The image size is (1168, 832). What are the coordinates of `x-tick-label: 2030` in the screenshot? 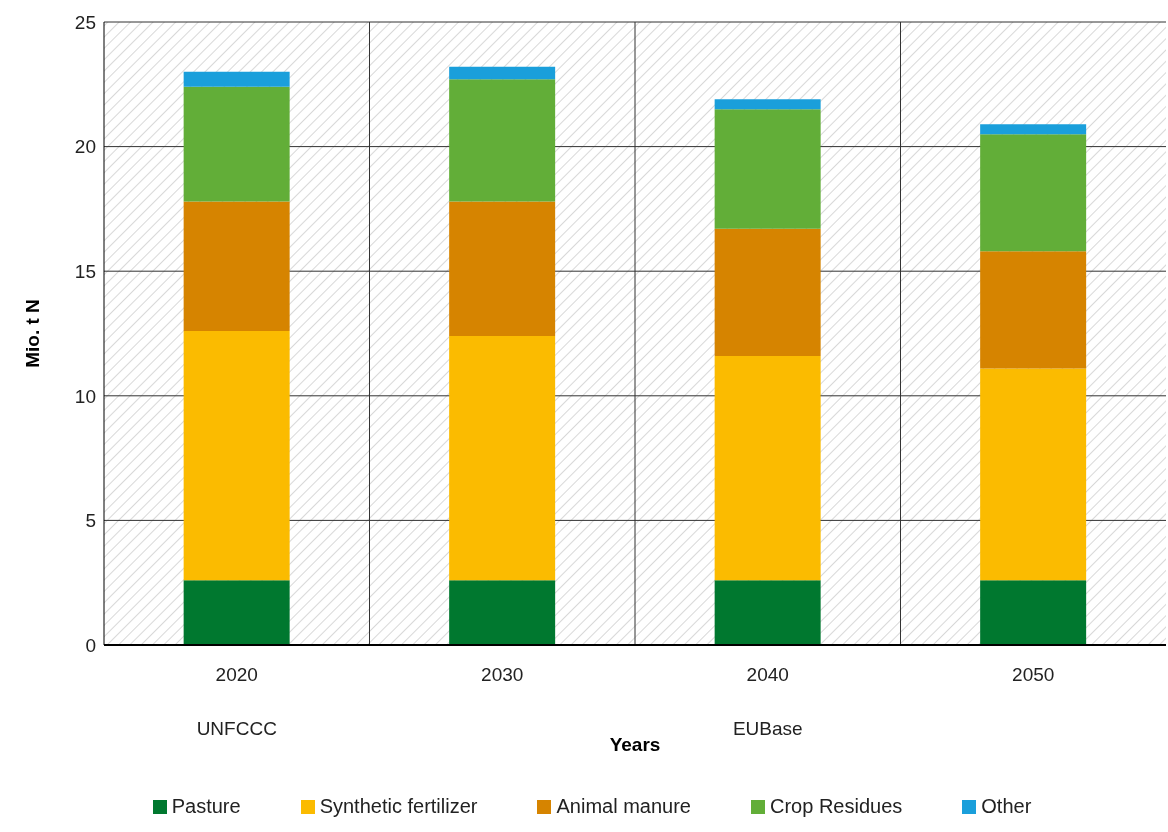 It's located at (502, 674).